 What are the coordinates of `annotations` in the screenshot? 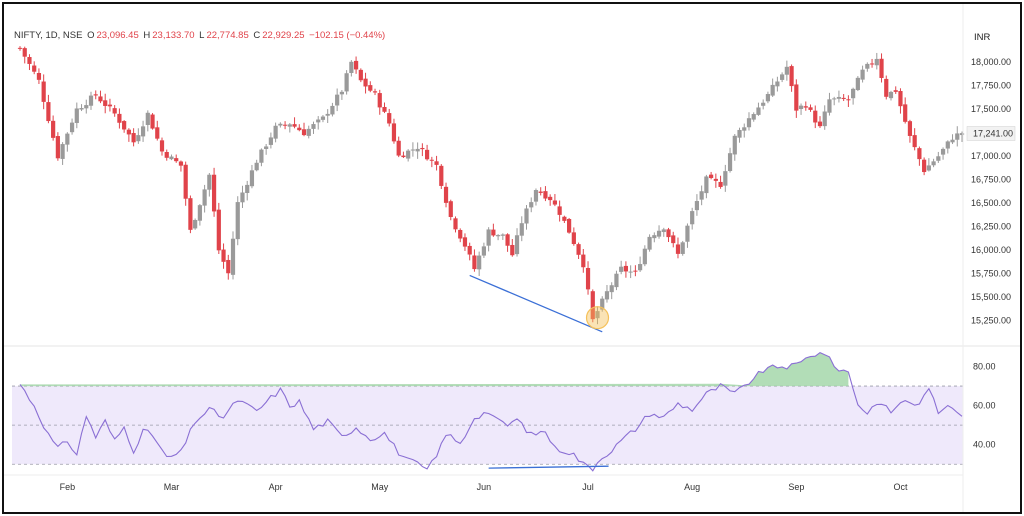 It's located at (539, 303).